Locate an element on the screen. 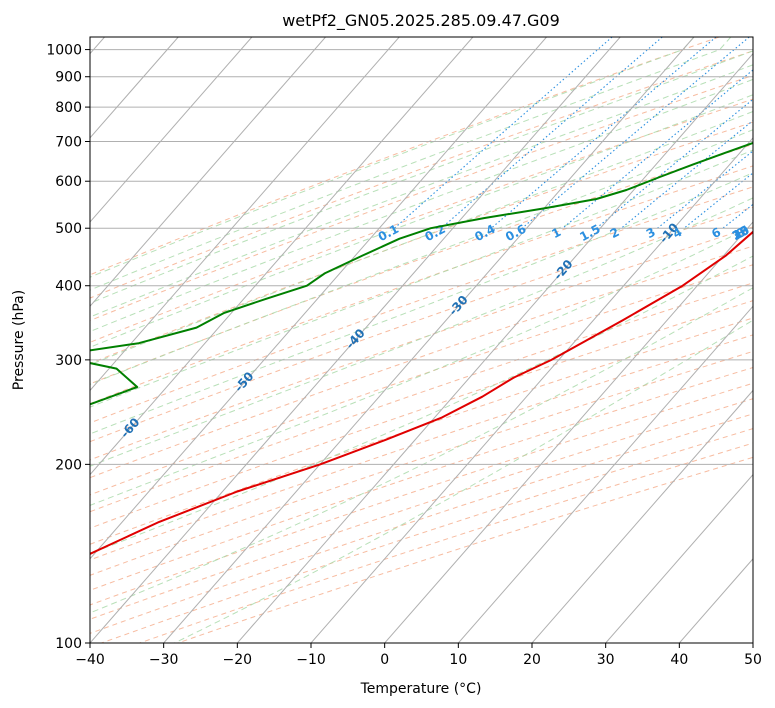  y-tick-label: 700 is located at coordinates (68, 142).